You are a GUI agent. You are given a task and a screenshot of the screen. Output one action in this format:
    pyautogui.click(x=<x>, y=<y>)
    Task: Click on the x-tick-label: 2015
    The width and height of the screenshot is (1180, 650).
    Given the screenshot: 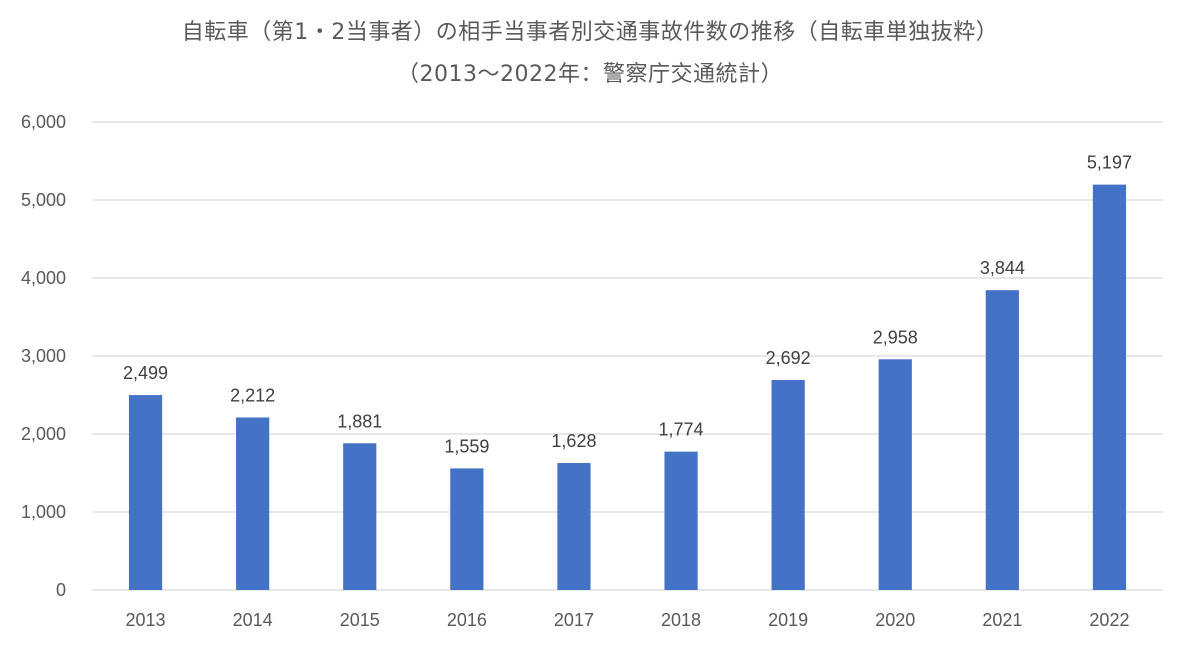 What is the action you would take?
    pyautogui.click(x=360, y=620)
    